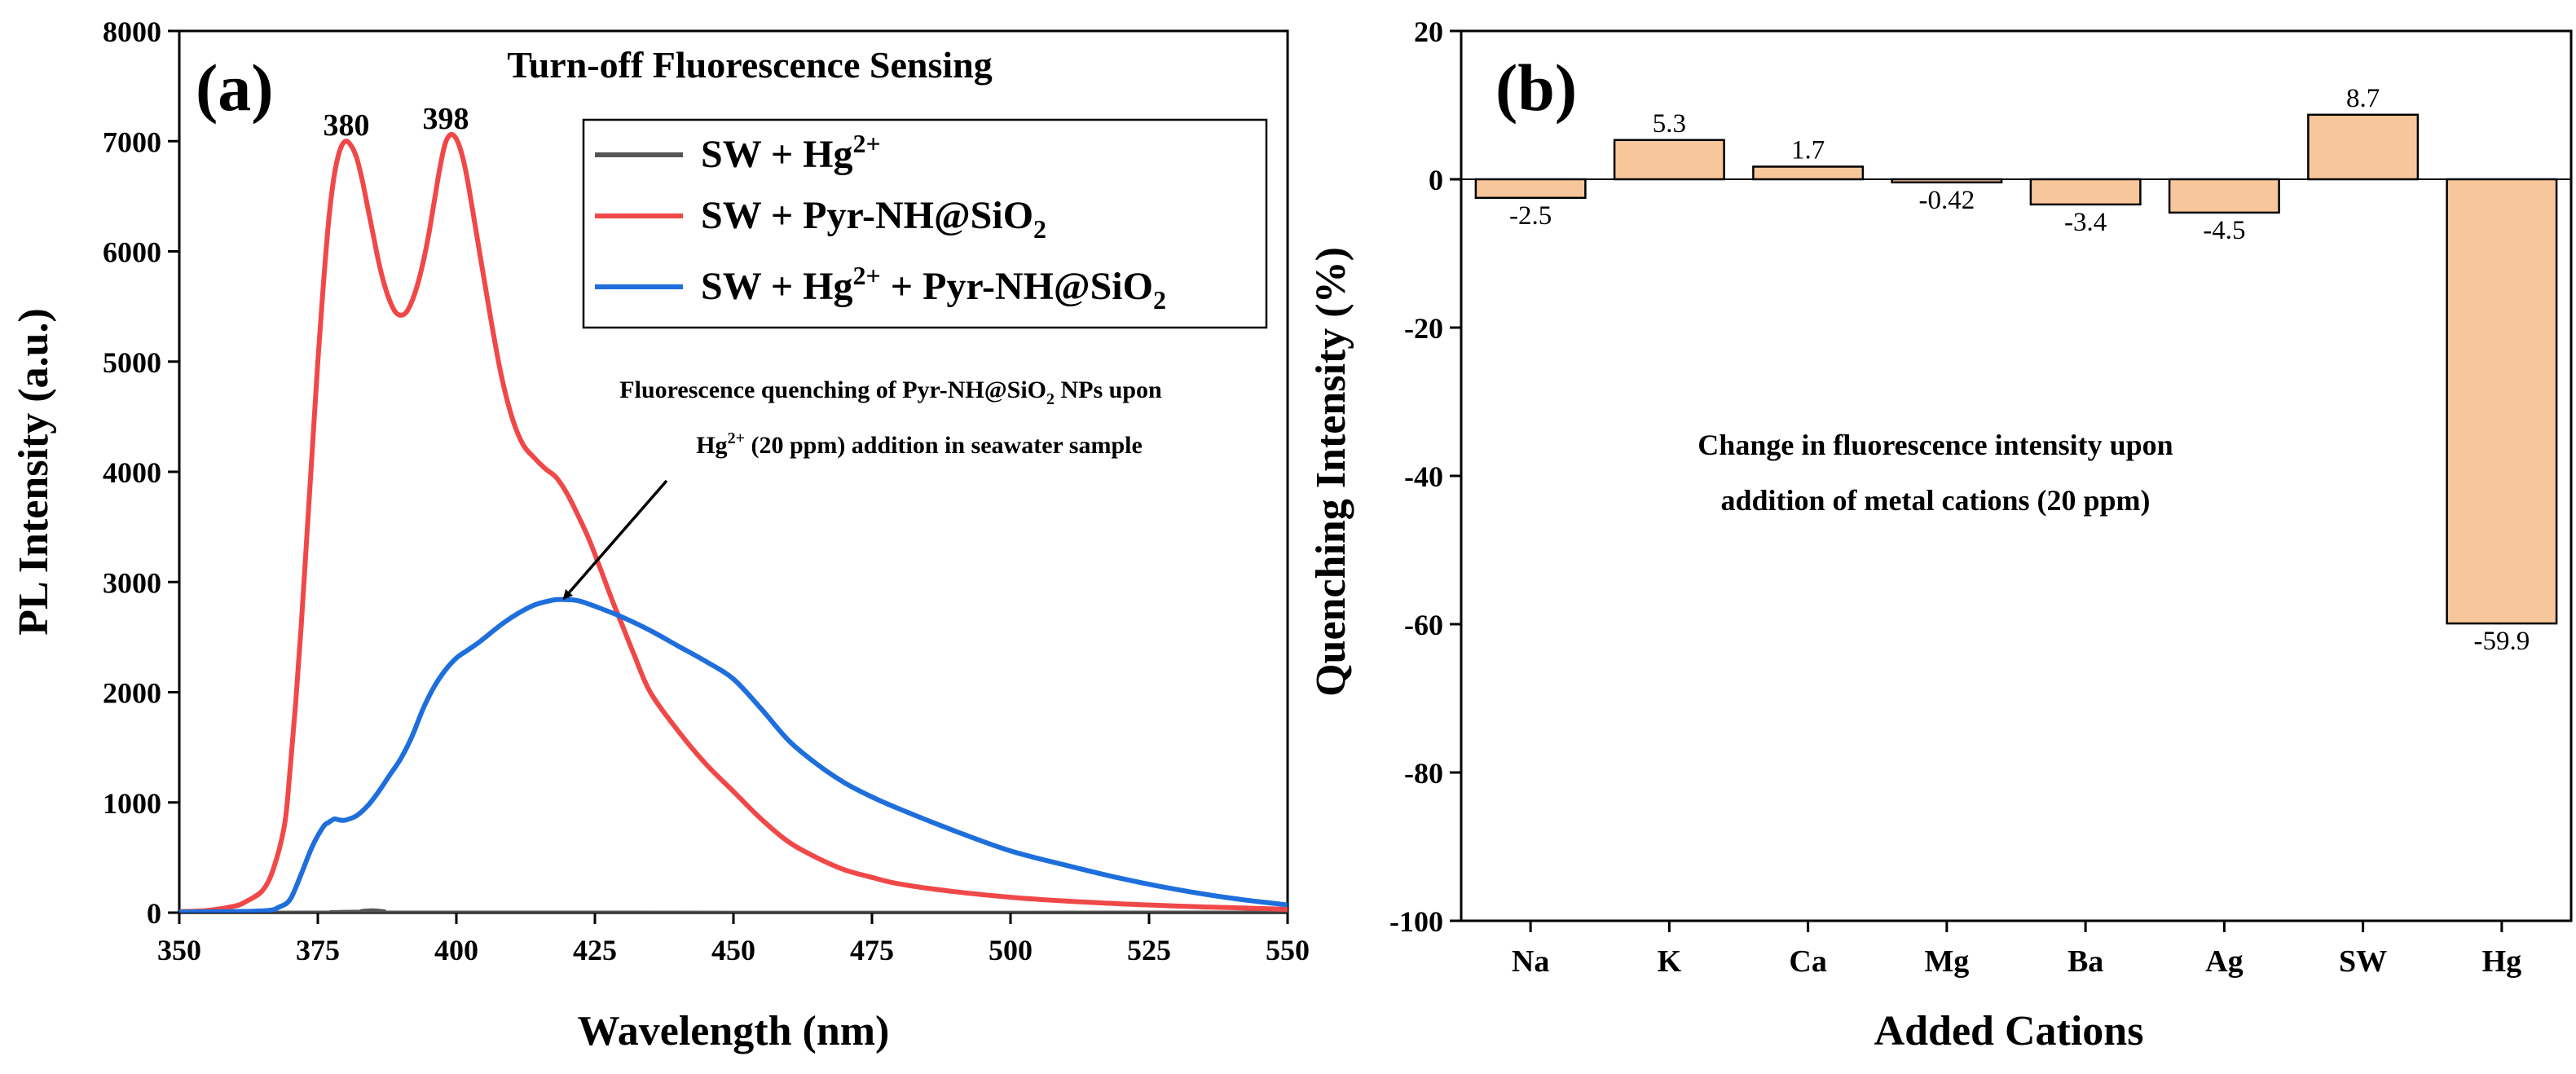 This screenshot has width=2576, height=1074. I want to click on bar-value-label-mg: -0.42, so click(1947, 200).